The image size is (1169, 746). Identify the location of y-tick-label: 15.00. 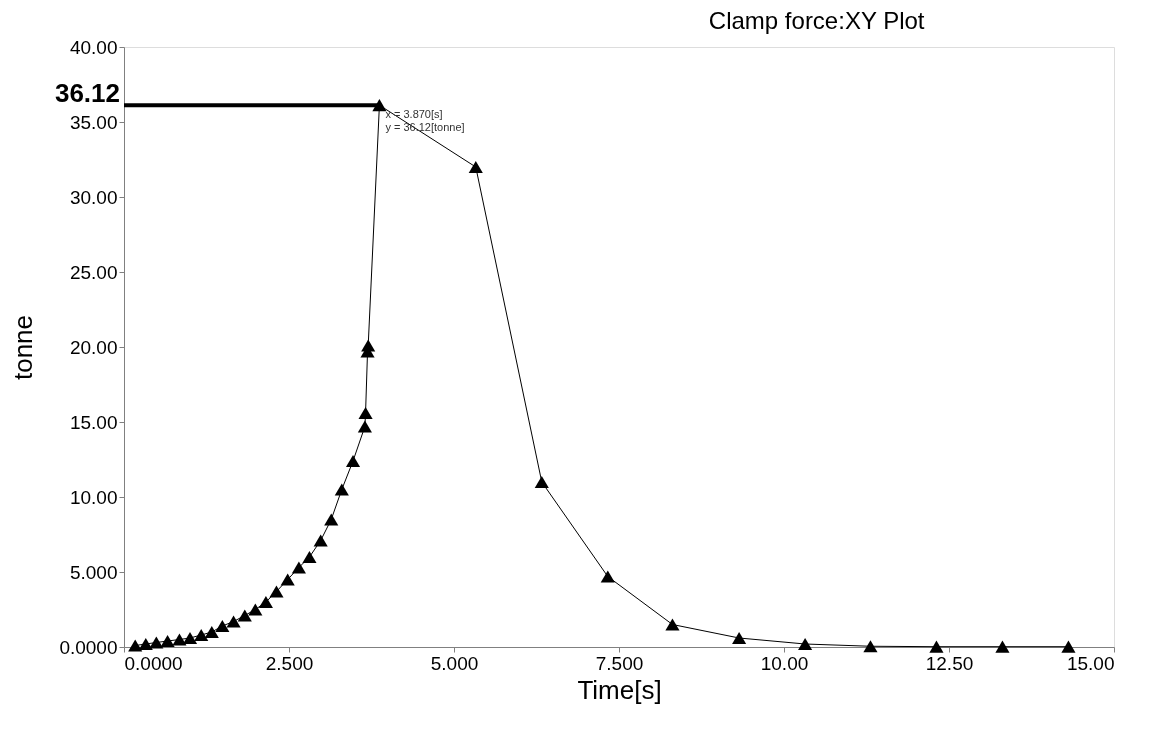
(93, 422).